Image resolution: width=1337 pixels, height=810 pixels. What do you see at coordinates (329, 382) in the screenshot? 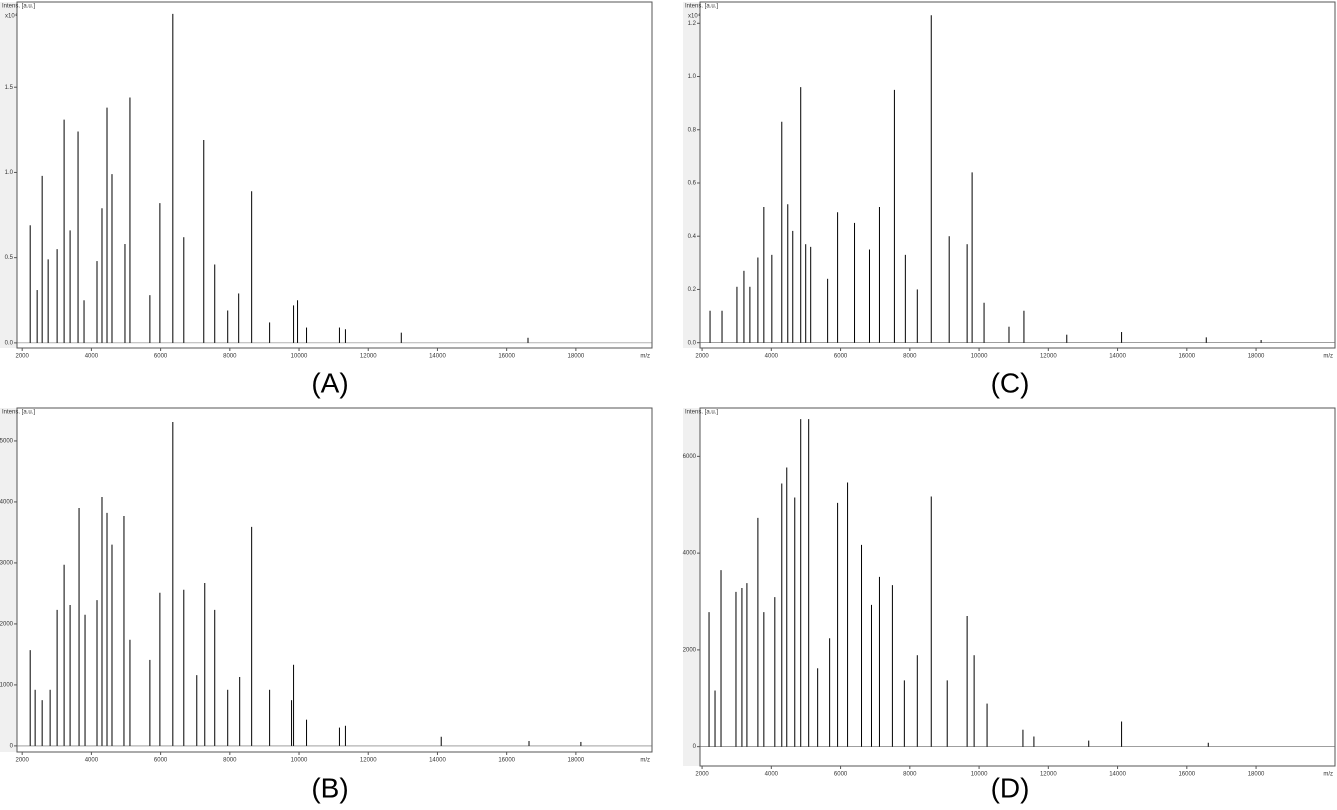
I see `panel-caption: (A)` at bounding box center [329, 382].